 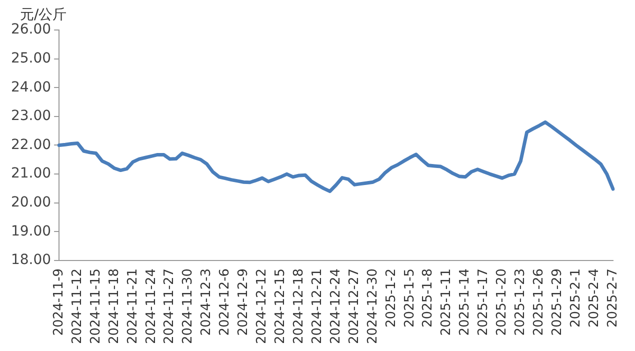 What do you see at coordinates (317, 306) in the screenshot?
I see `x-tick-label: 2024-12-21` at bounding box center [317, 306].